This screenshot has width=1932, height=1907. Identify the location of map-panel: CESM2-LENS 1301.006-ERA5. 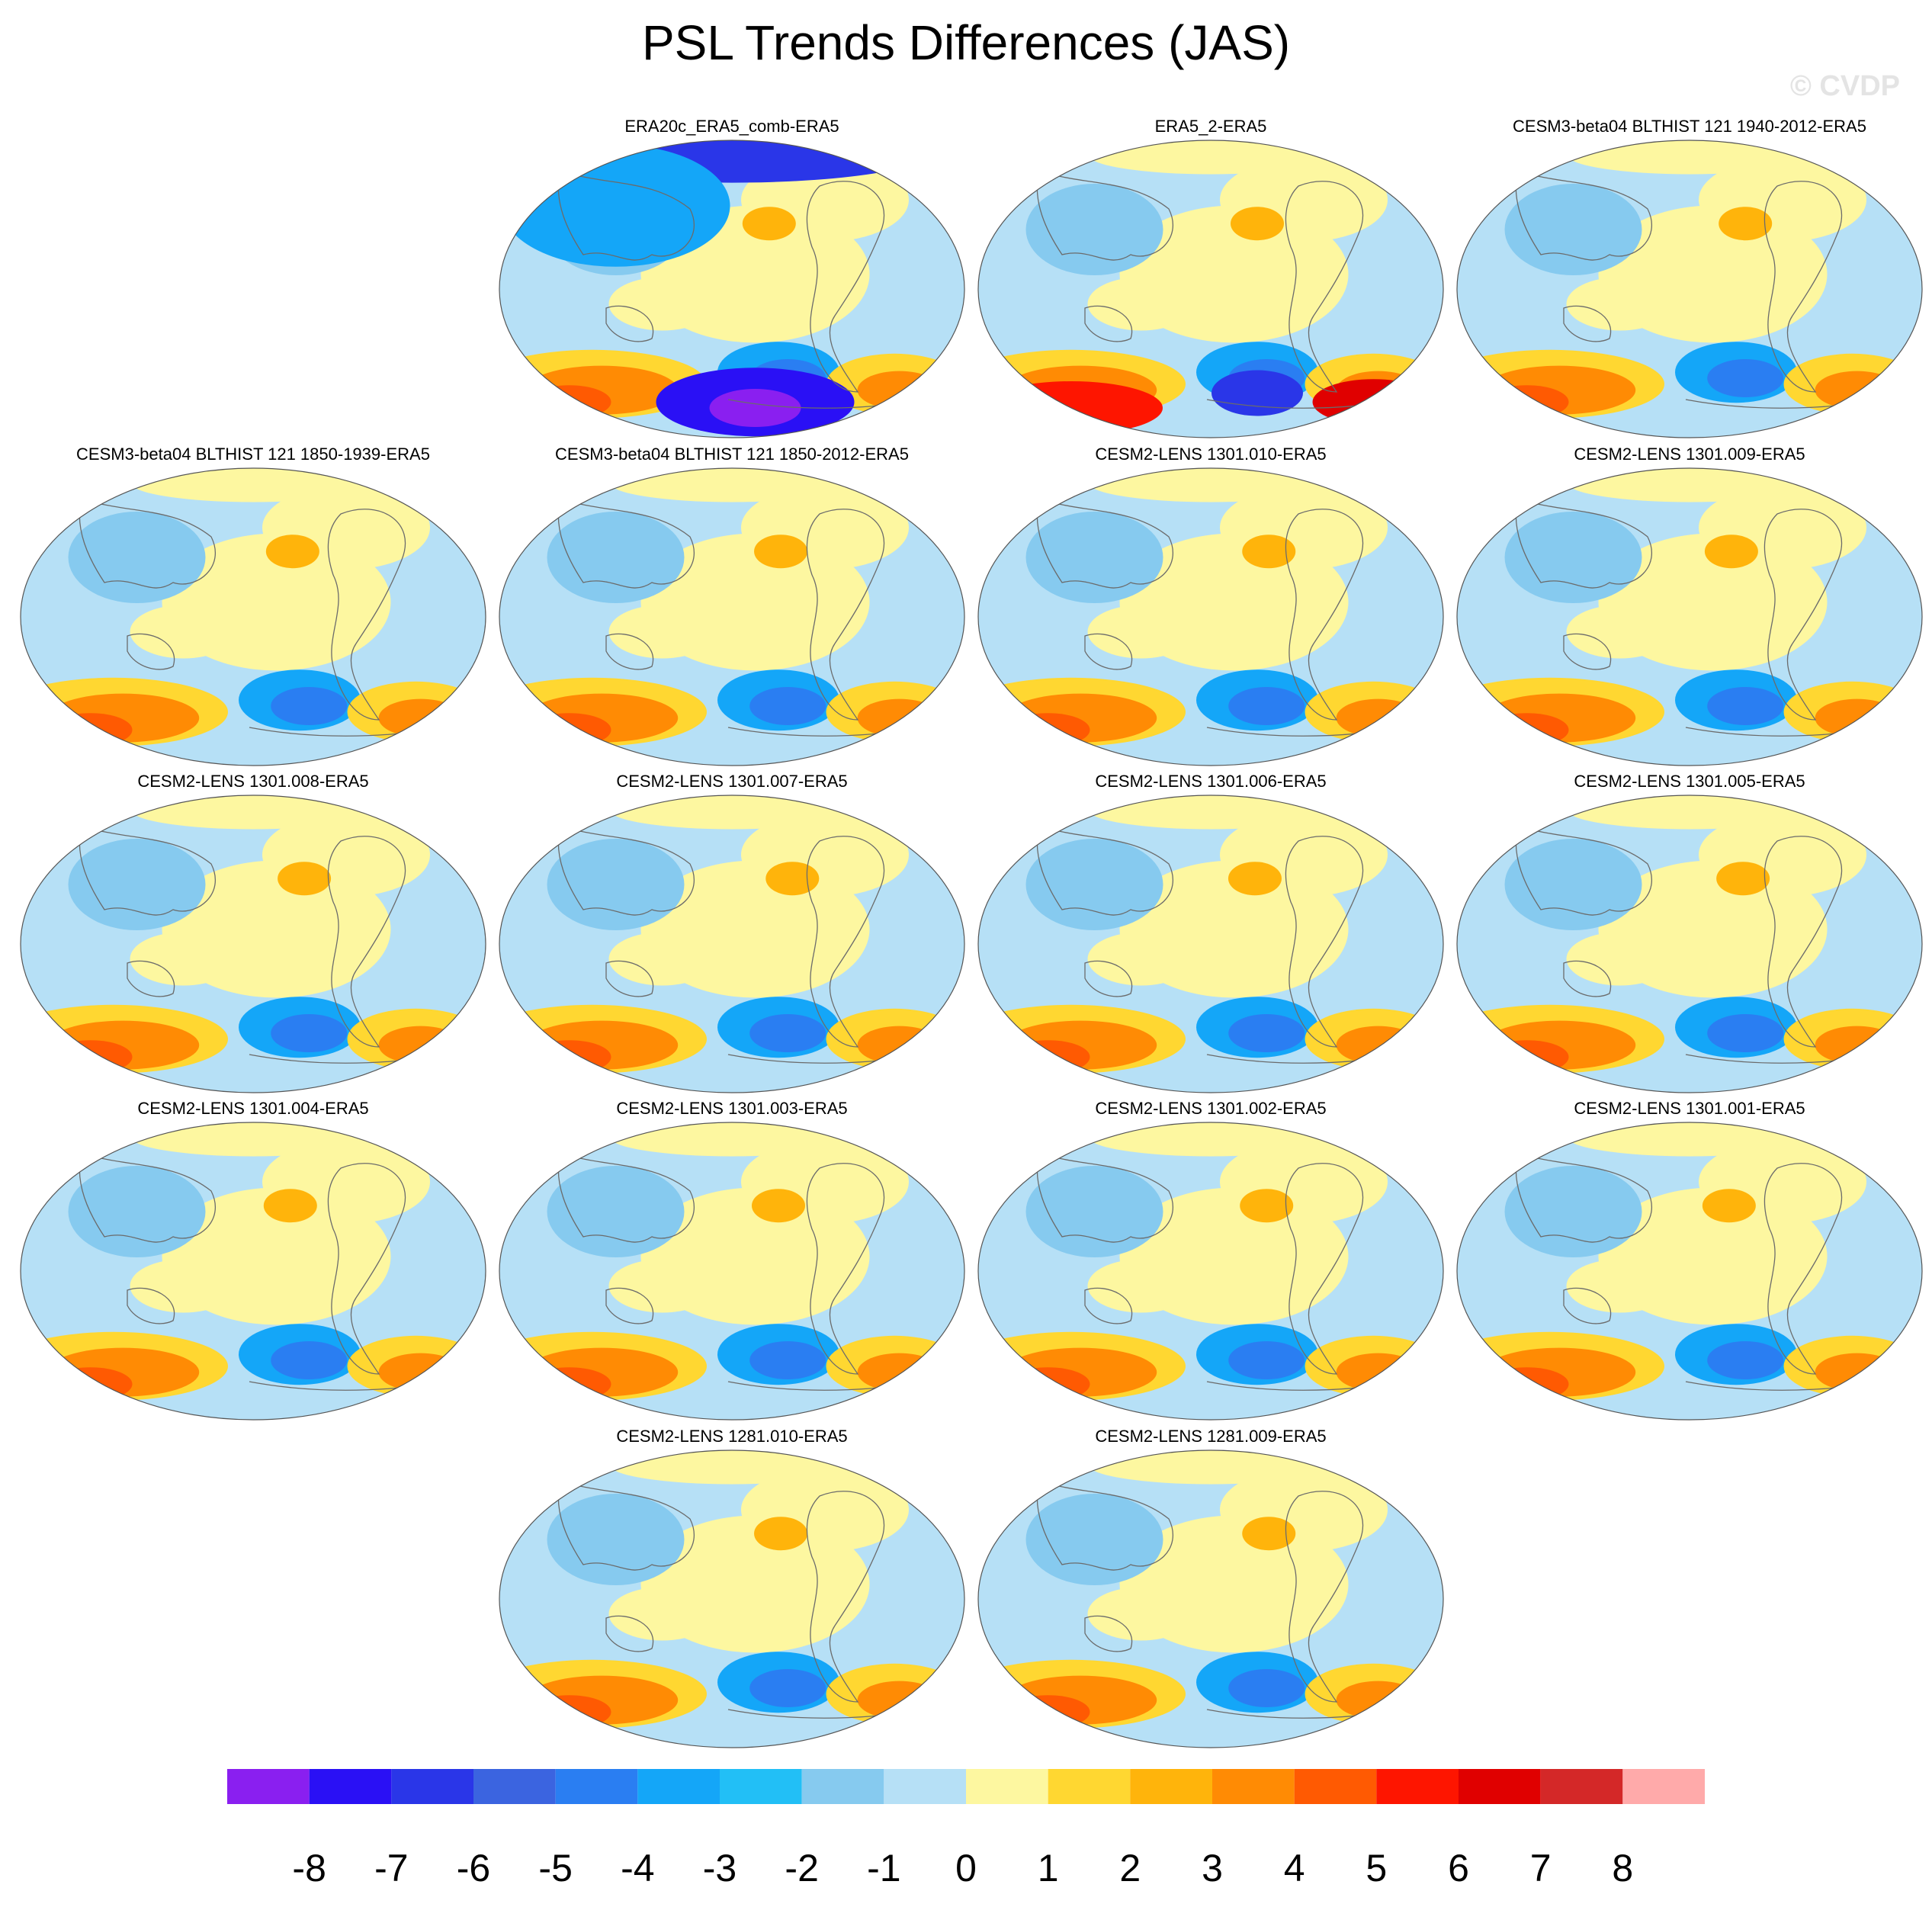
(1211, 935).